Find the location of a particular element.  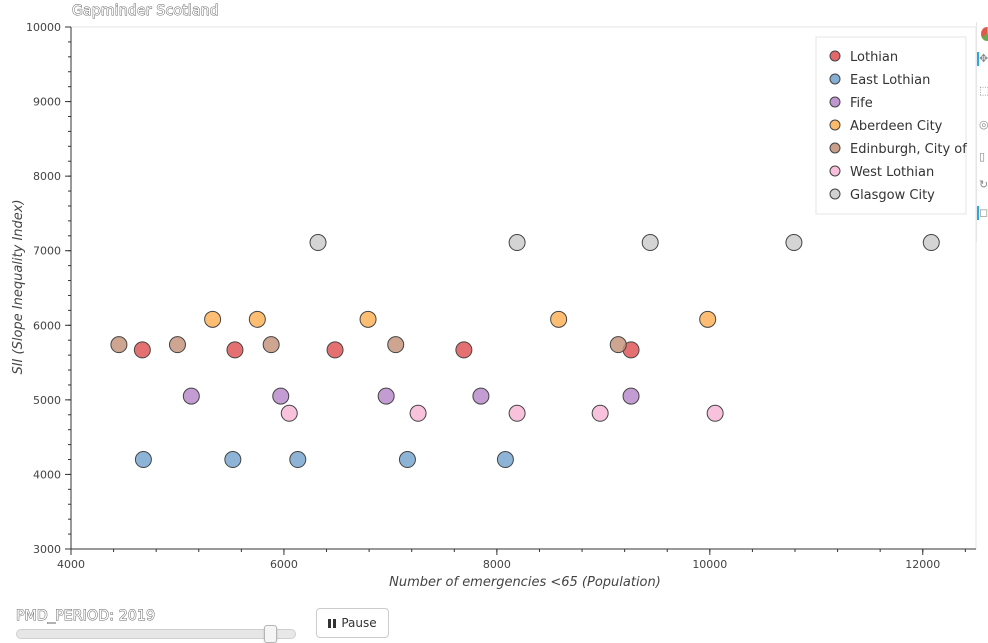

bokeh-logo-icon is located at coordinates (984, 34).